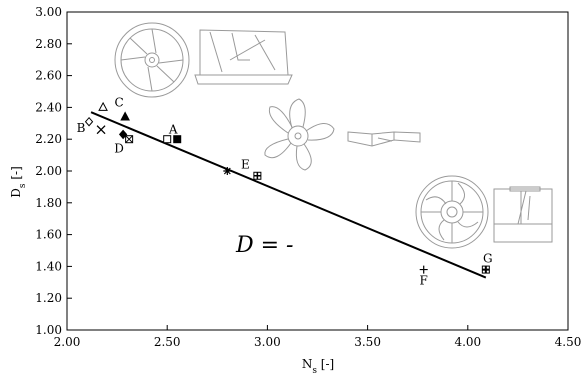 Image resolution: width=583 pixels, height=374 pixels. Describe the element at coordinates (48, 203) in the screenshot. I see `y-tick-label: 1.80` at that location.